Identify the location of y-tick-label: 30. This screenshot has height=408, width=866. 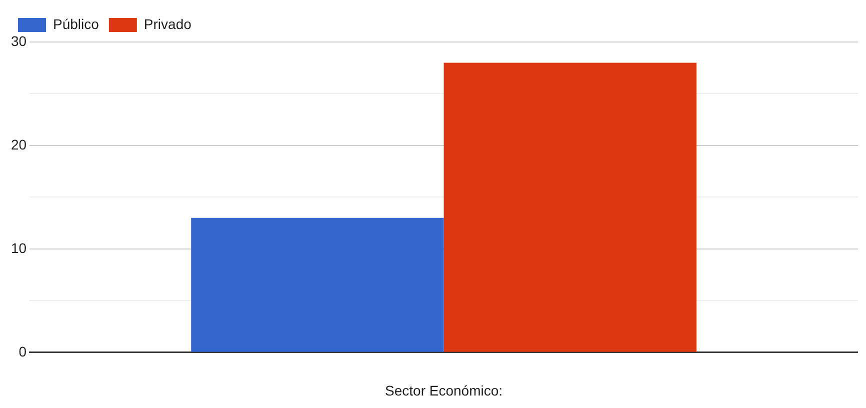
(18, 40).